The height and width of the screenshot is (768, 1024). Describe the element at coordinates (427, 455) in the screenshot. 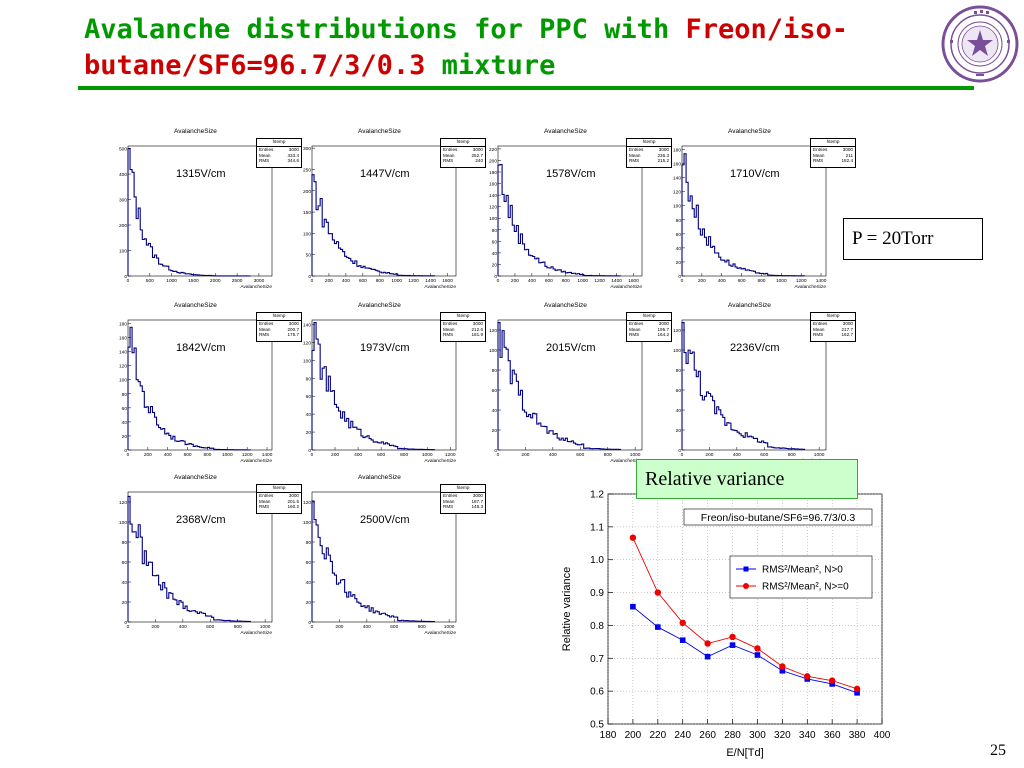

I see `x-tick-label: 1000` at that location.